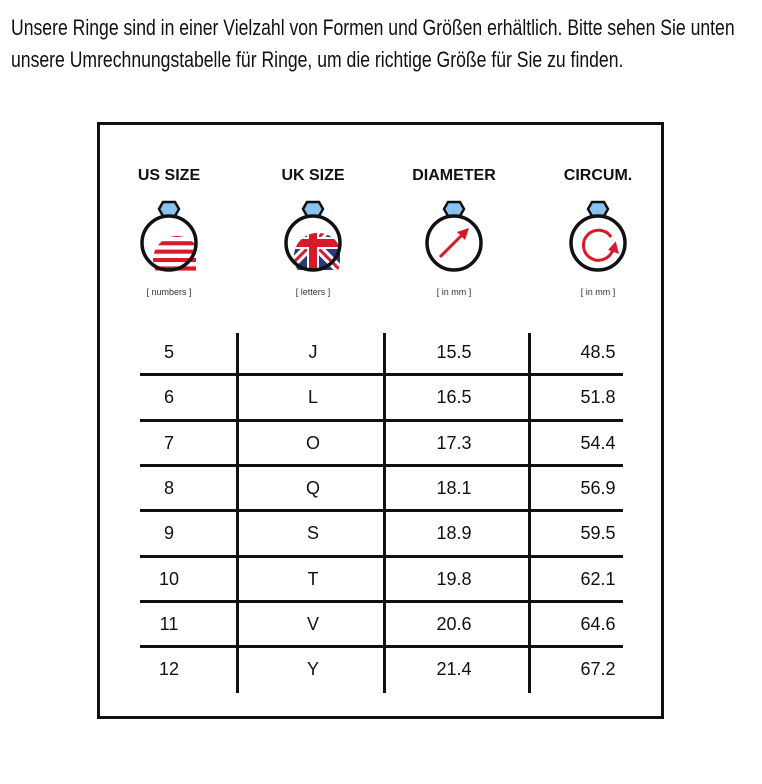 This screenshot has height=784, width=762. What do you see at coordinates (454, 397) in the screenshot?
I see `table-cell: 16.5` at bounding box center [454, 397].